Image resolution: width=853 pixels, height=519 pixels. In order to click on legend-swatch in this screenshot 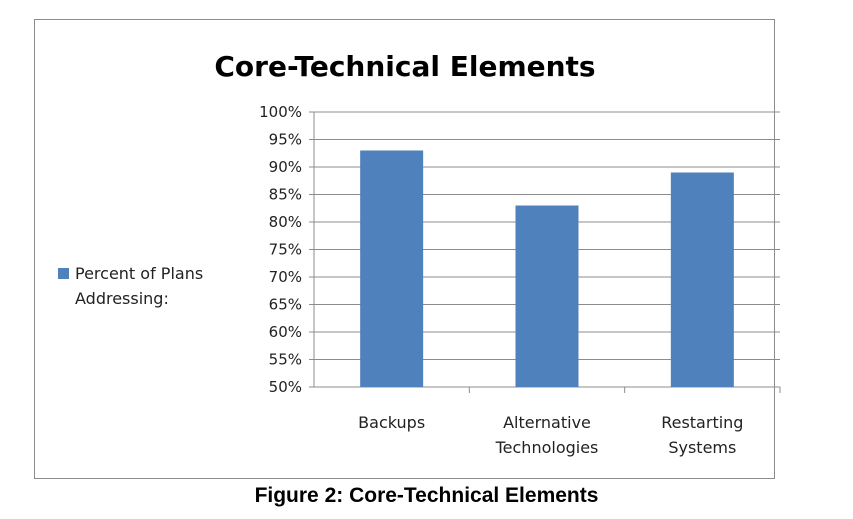, I will do `click(63, 273)`.